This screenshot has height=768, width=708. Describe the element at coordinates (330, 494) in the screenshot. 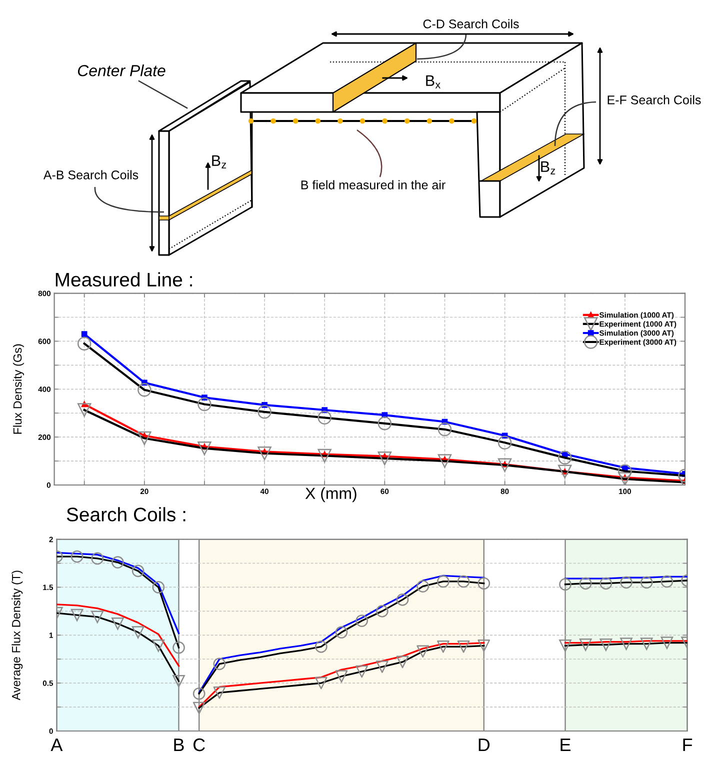

I see `x-axis-title: X (mm)` at that location.